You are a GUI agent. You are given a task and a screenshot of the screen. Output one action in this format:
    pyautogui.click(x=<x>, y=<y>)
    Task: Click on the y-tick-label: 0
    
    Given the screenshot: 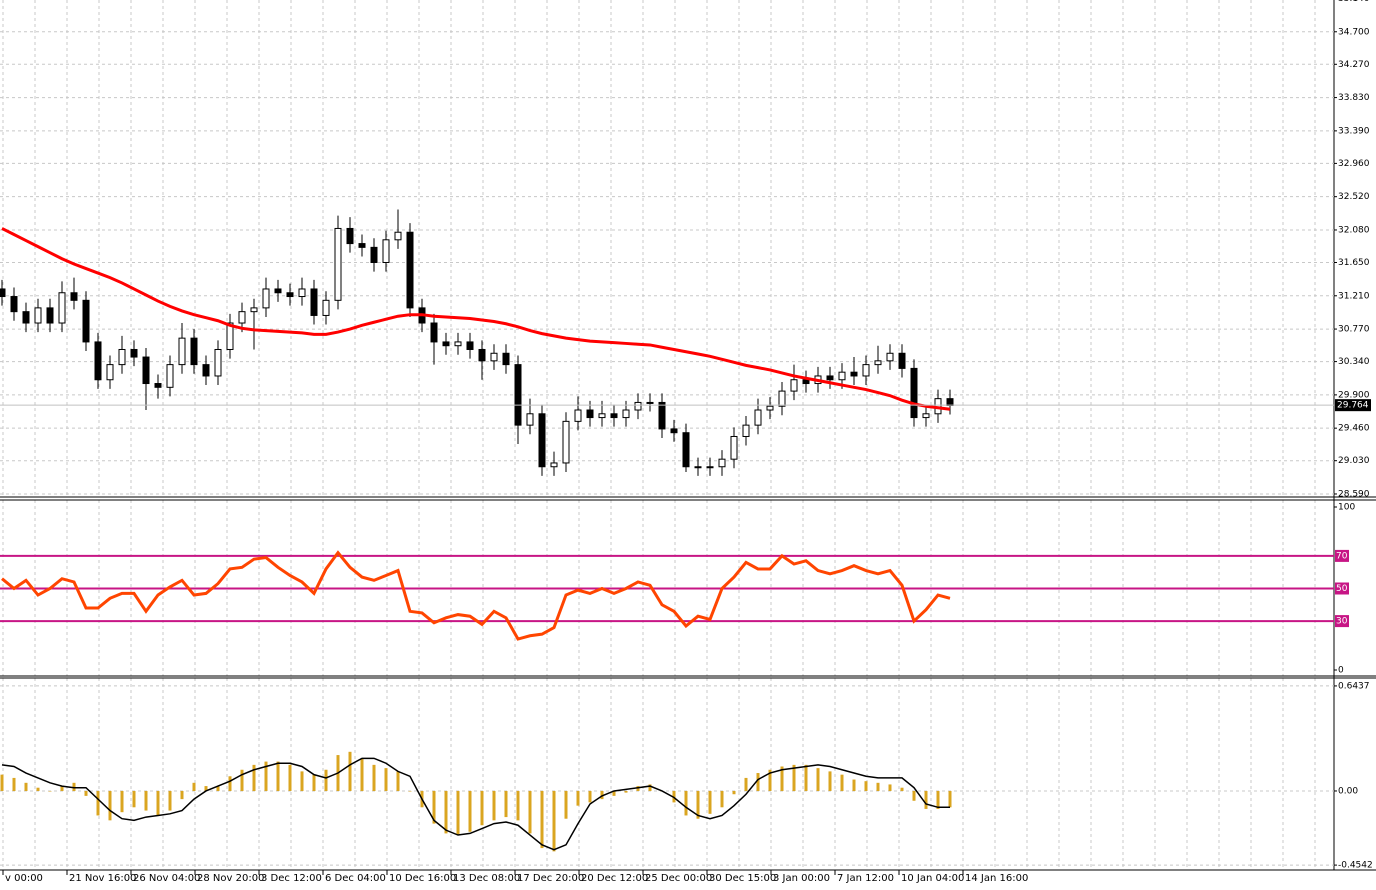 What is the action you would take?
    pyautogui.click(x=1341, y=671)
    